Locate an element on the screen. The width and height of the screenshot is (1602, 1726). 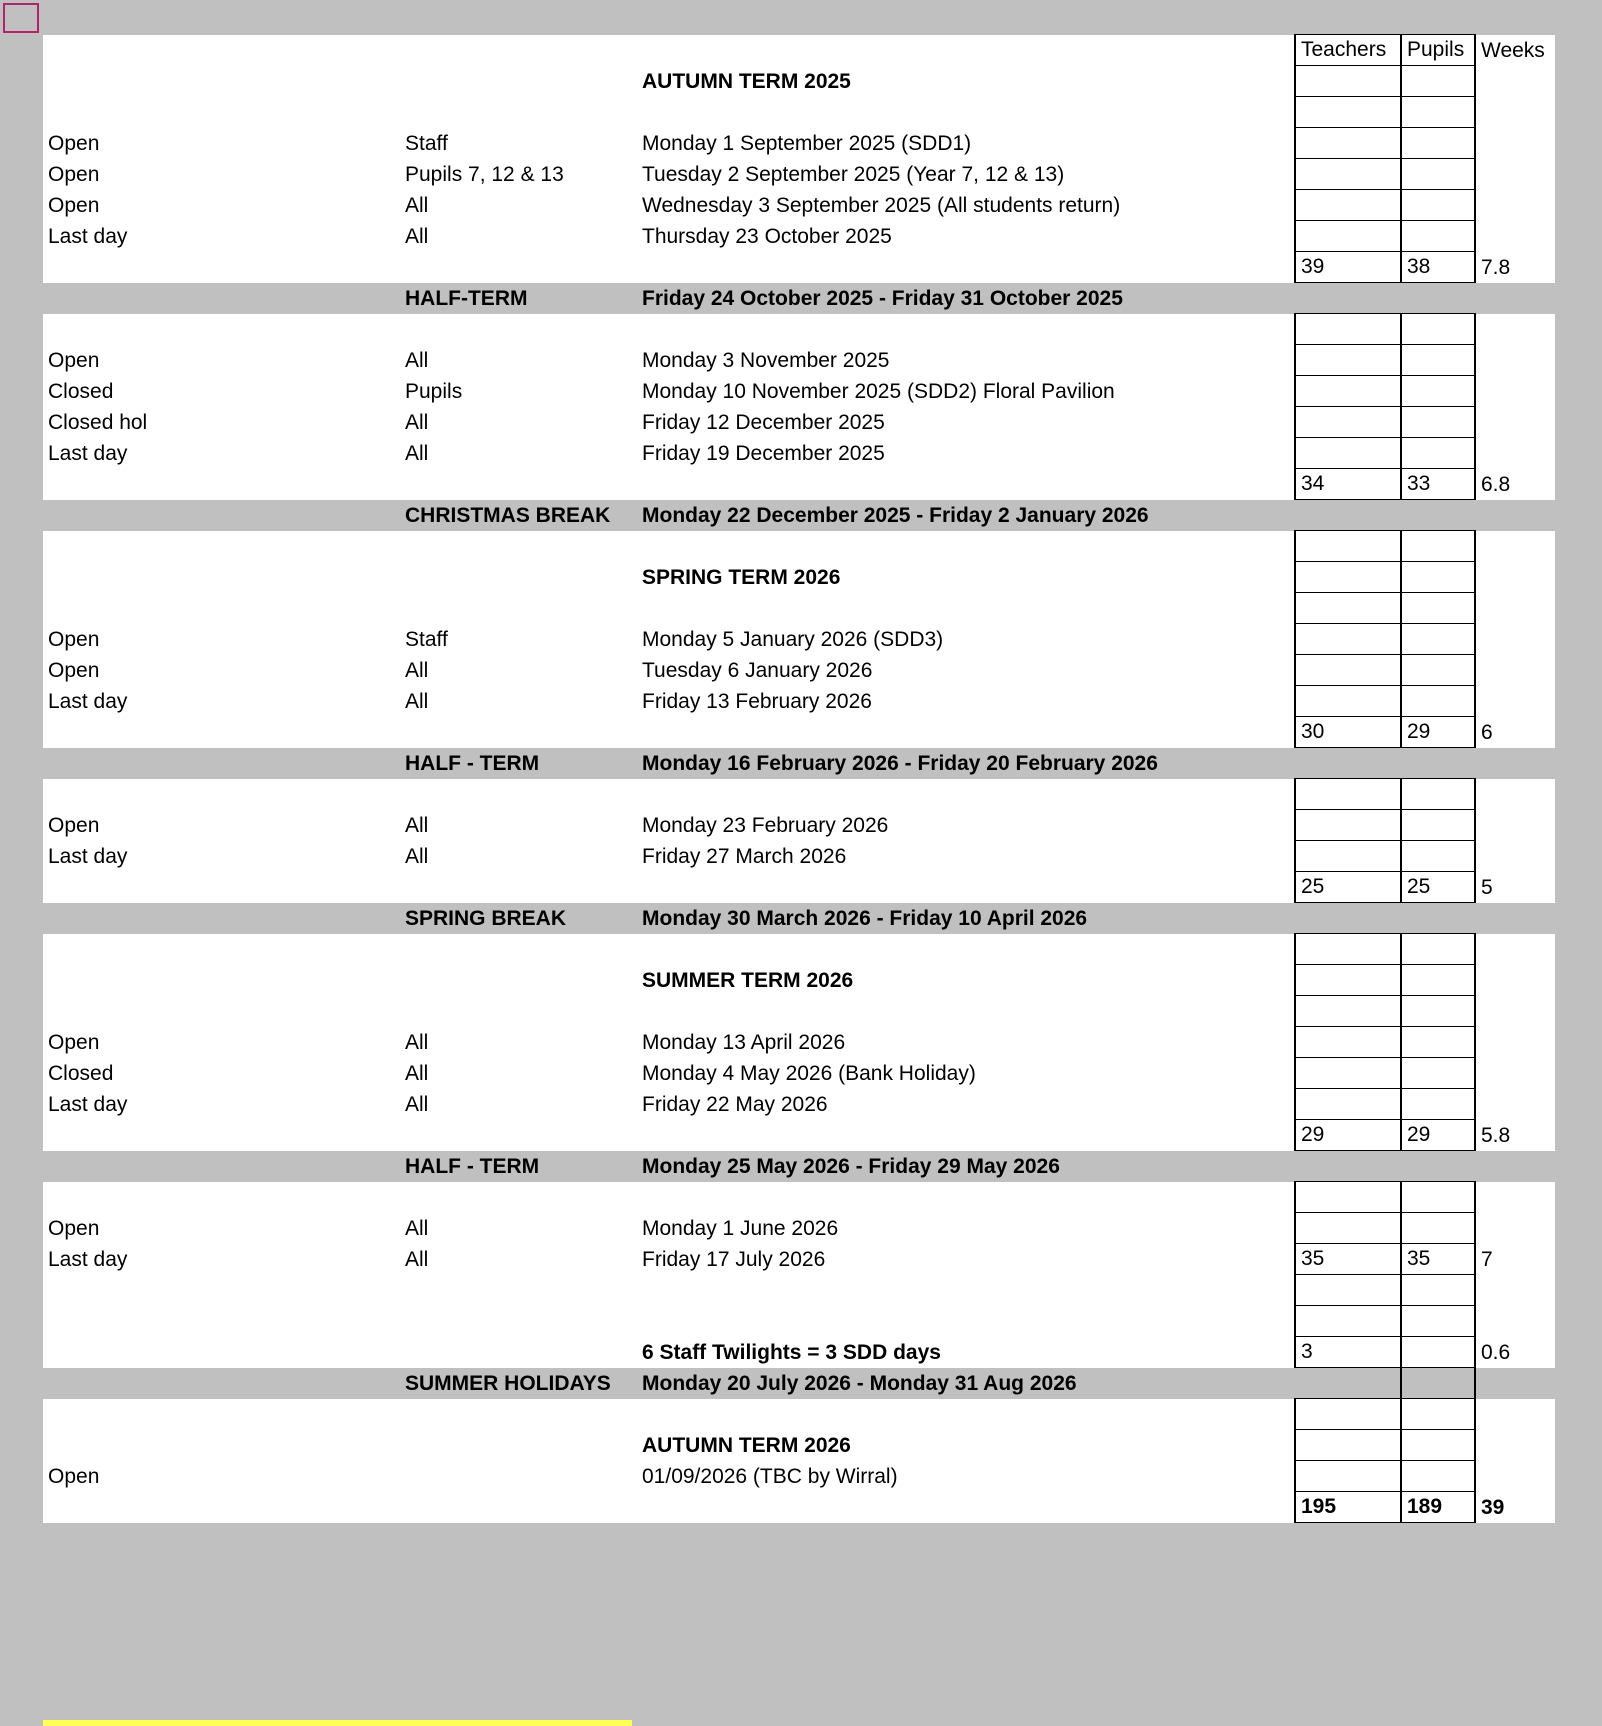
cell-date: Friday 13 February 2026 is located at coordinates (966, 701).